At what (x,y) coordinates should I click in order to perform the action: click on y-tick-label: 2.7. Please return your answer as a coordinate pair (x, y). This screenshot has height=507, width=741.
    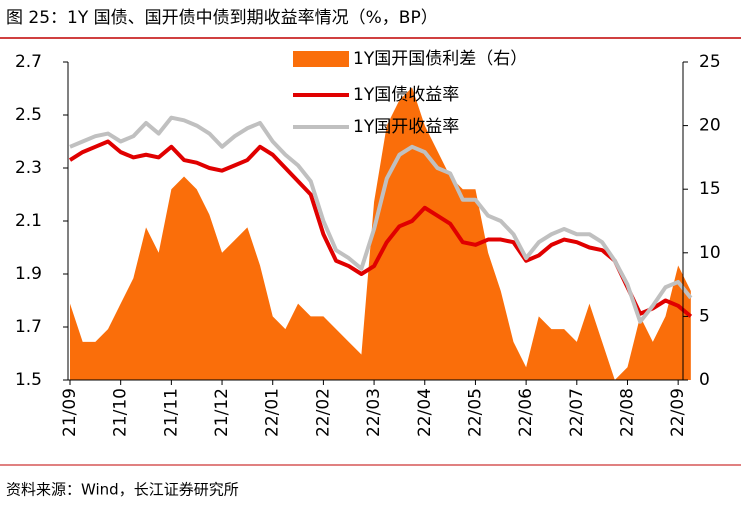
    Looking at the image, I should click on (28, 62).